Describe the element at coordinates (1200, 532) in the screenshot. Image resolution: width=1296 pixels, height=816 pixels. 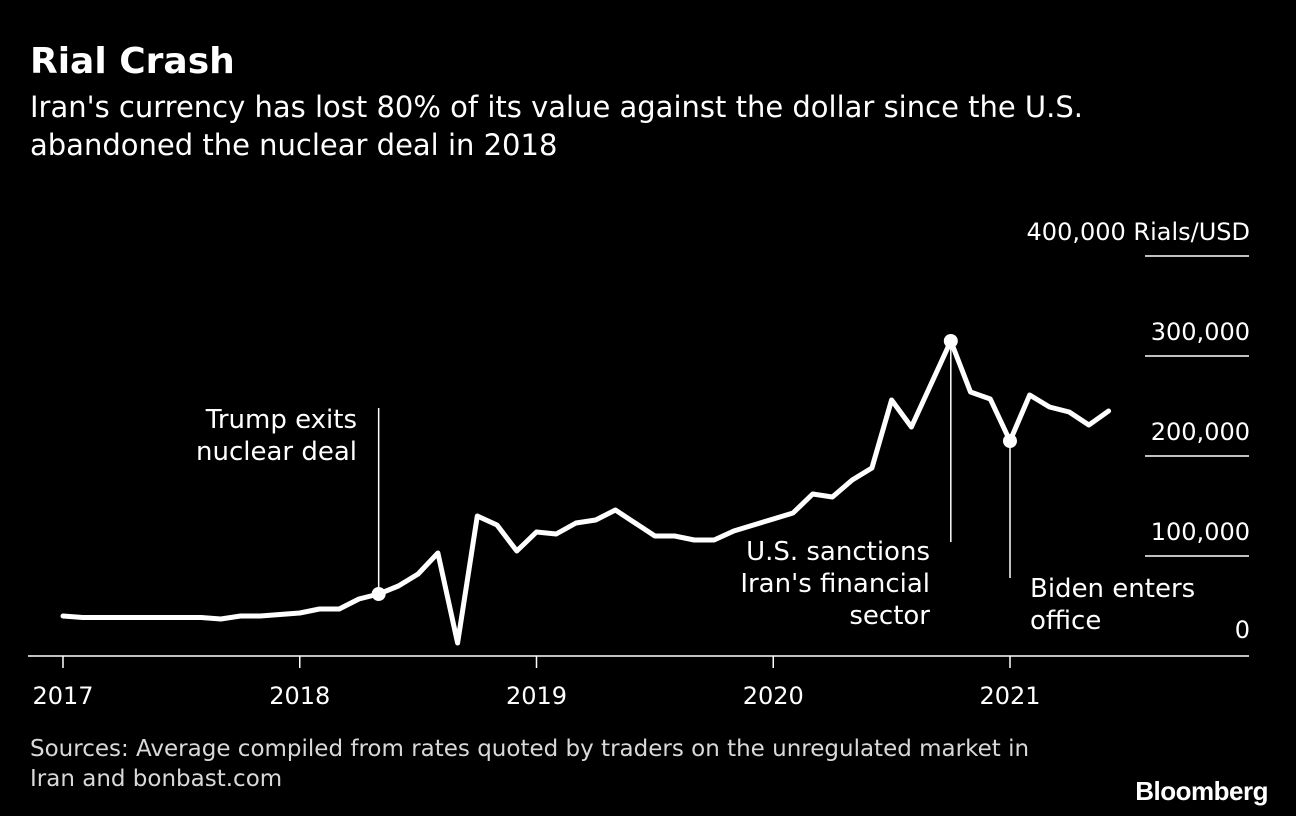
I see `y-tick-label: 100,000` at that location.